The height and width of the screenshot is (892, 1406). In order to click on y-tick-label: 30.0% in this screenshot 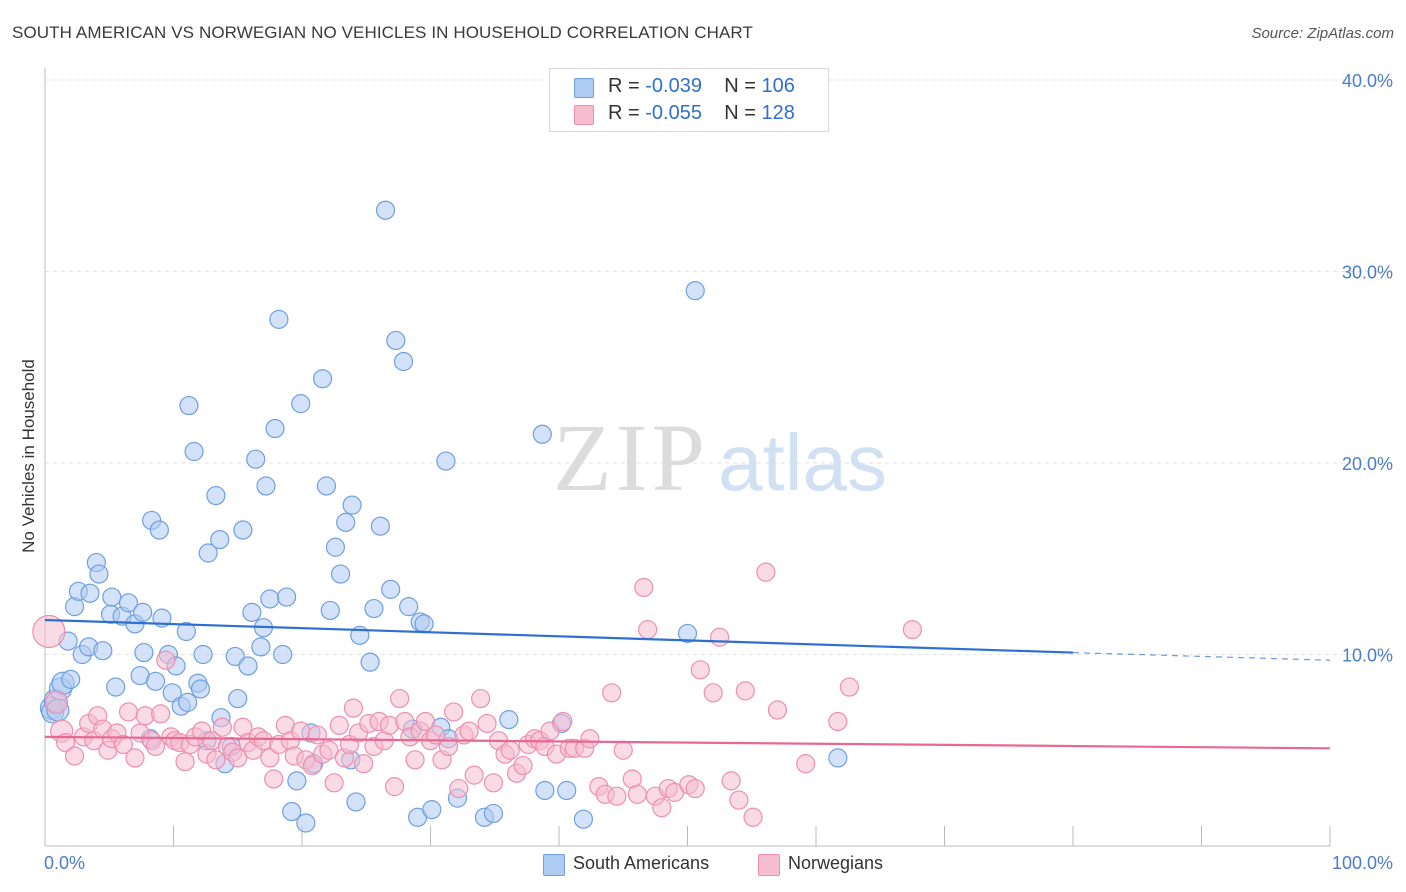, I will do `click(1367, 273)`.